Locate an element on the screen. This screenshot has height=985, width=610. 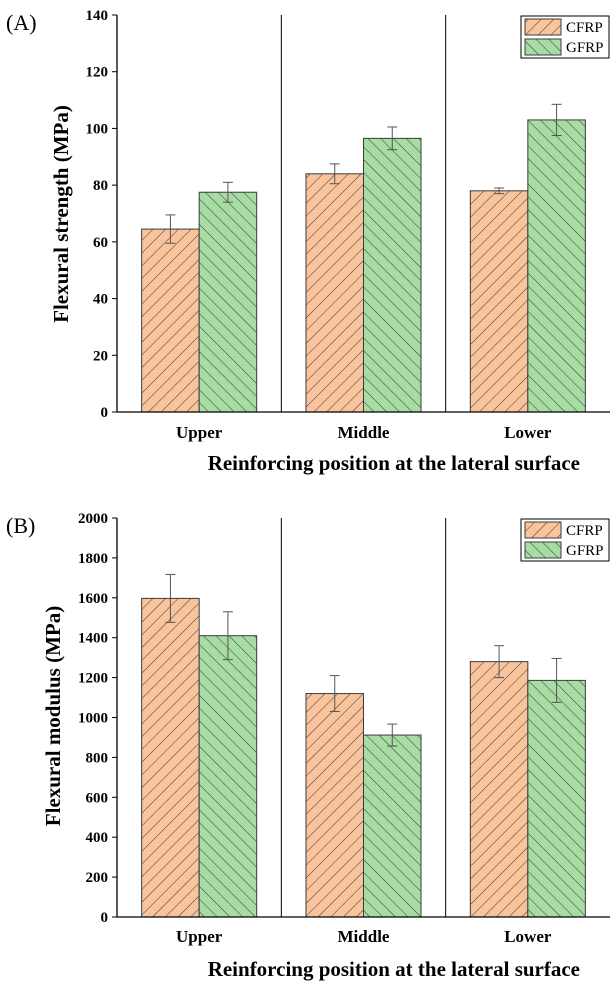
y-tick-label: 1000 is located at coordinates (93, 719).